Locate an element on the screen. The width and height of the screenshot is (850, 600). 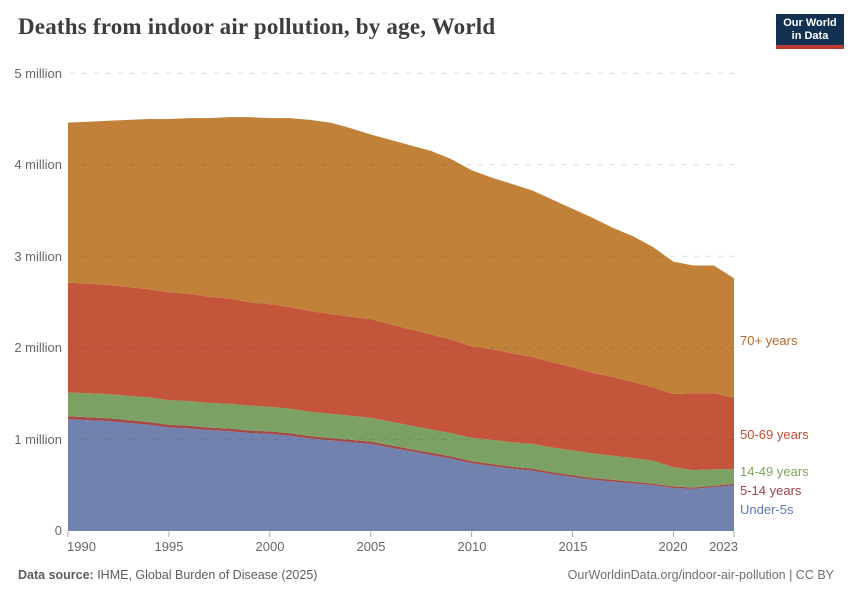
y-tick-5: 5 million is located at coordinates (38, 73).